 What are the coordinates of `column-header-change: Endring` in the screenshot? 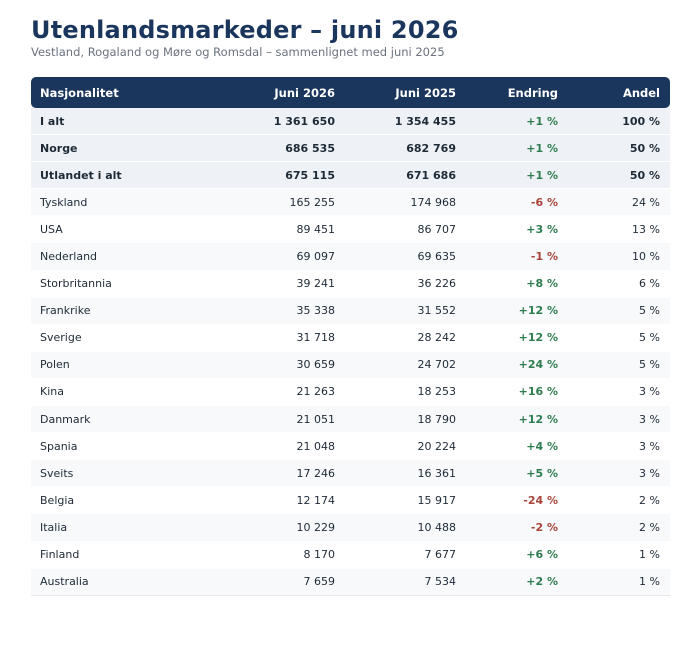 It's located at (532, 92).